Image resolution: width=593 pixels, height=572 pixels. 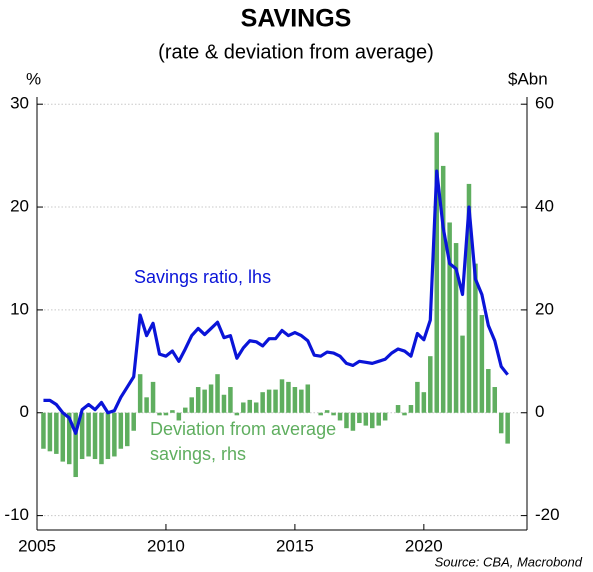 I want to click on y-tick-label: 10, so click(x=19, y=308).